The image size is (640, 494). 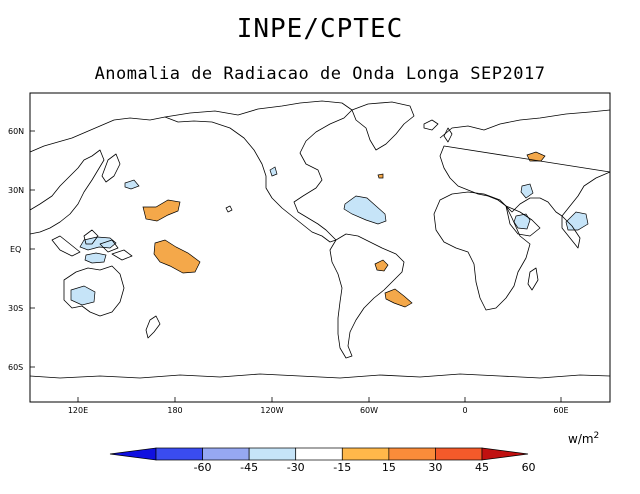 I want to click on lon-label-120w: 120W, so click(x=271, y=410).